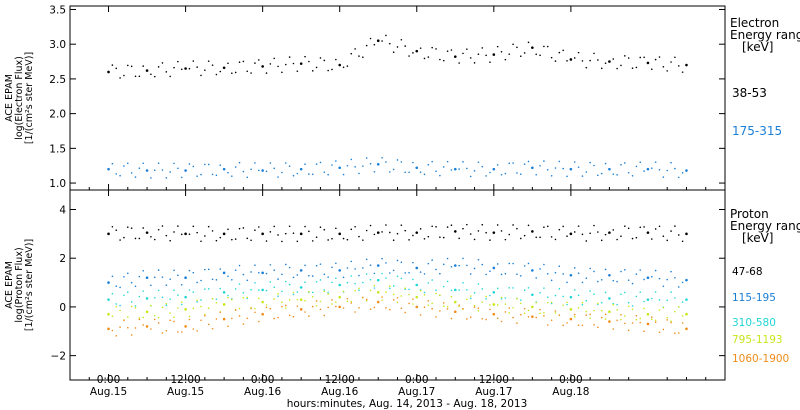 This screenshot has height=410, width=800. What do you see at coordinates (9, 98) in the screenshot?
I see `y-axis-label: ACE EPAM` at bounding box center [9, 98].